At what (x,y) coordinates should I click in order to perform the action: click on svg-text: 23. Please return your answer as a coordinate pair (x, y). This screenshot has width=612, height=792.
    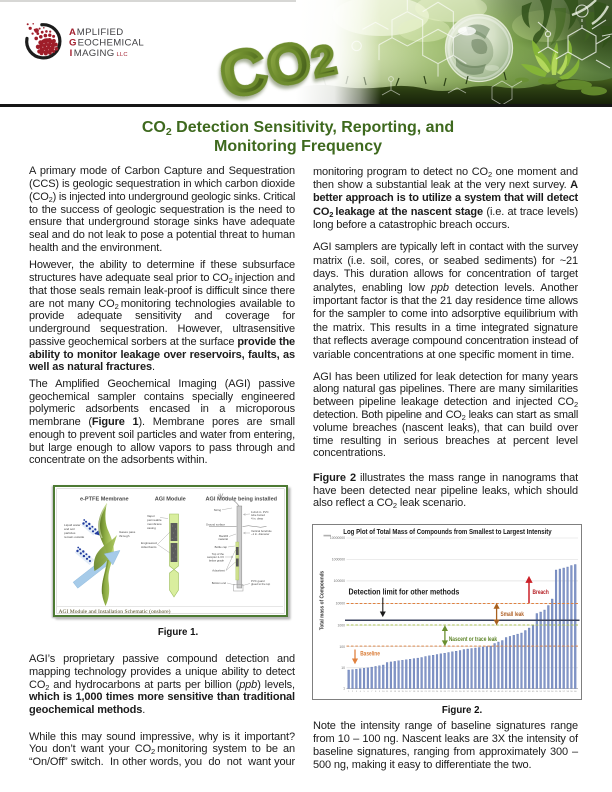
    Looking at the image, I should click on (433, 692).